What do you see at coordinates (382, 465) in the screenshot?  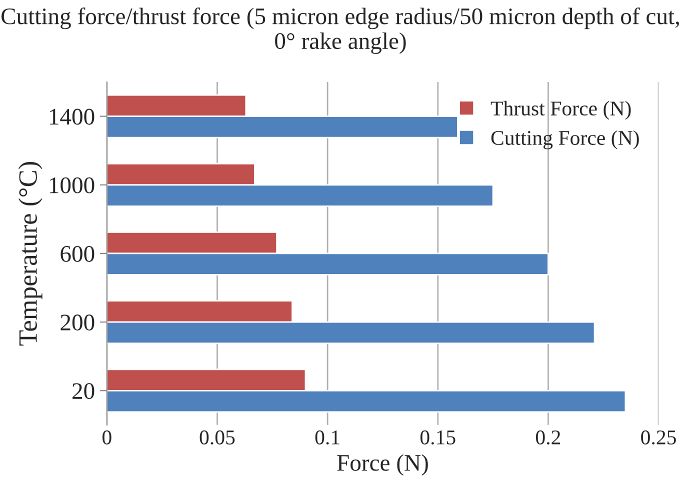 I see `x-axis-title: Force (N)` at bounding box center [382, 465].